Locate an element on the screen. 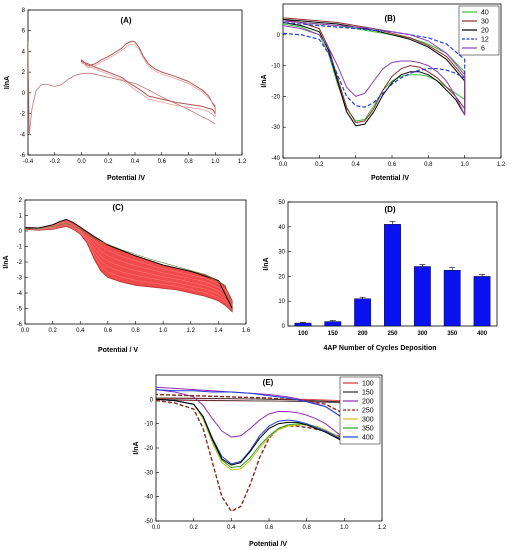  legend-label: 350 is located at coordinates (368, 429).